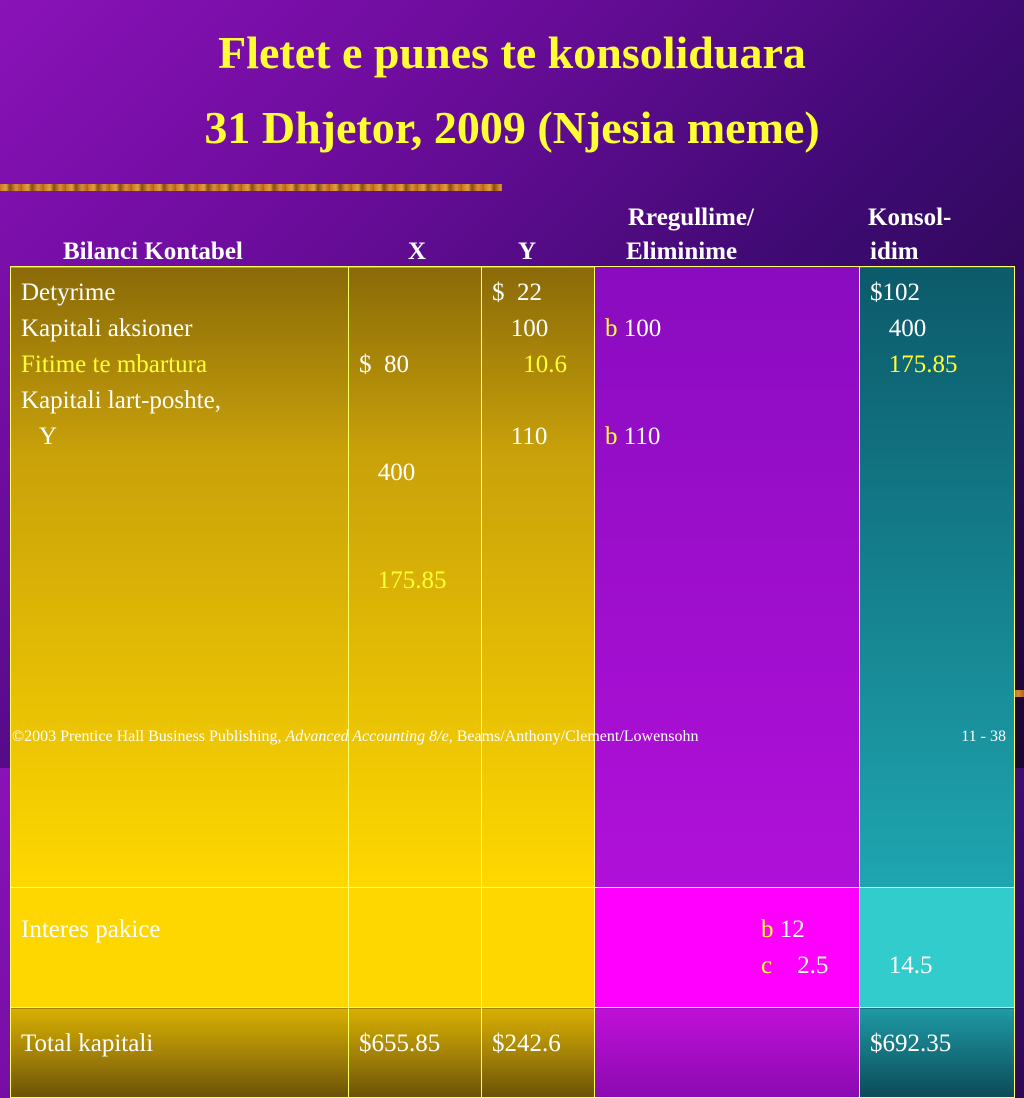  What do you see at coordinates (529, 364) in the screenshot?
I see `y-value: 10.6` at bounding box center [529, 364].